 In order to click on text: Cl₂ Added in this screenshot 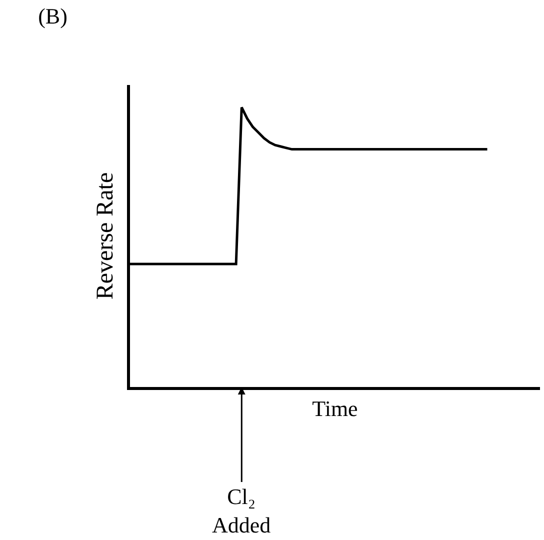, I will do `click(241, 511)`.